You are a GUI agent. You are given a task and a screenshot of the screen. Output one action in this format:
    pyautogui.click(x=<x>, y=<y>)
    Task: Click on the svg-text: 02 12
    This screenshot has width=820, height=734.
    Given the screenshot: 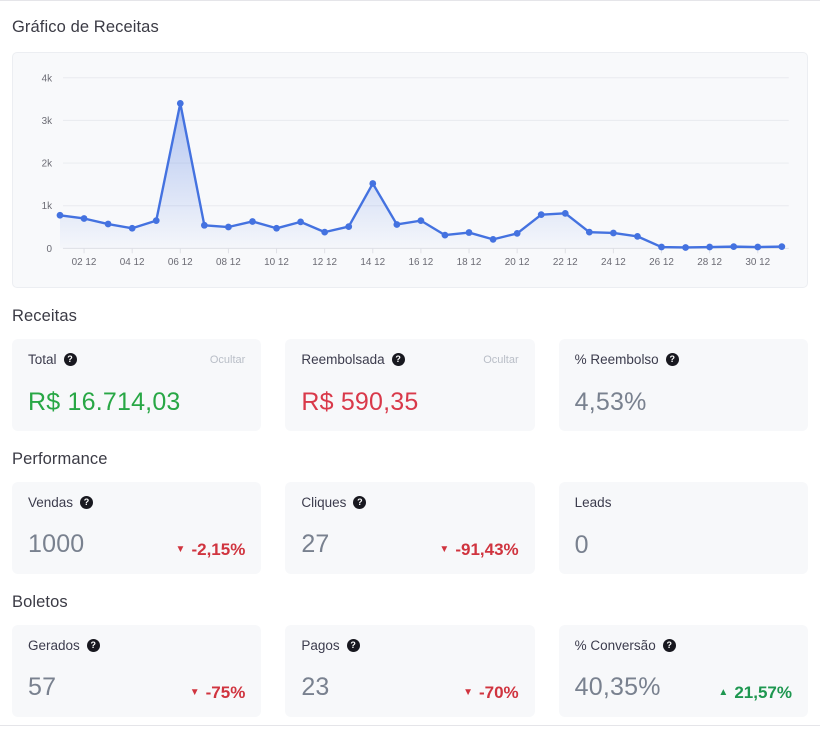 What is the action you would take?
    pyautogui.click(x=84, y=262)
    